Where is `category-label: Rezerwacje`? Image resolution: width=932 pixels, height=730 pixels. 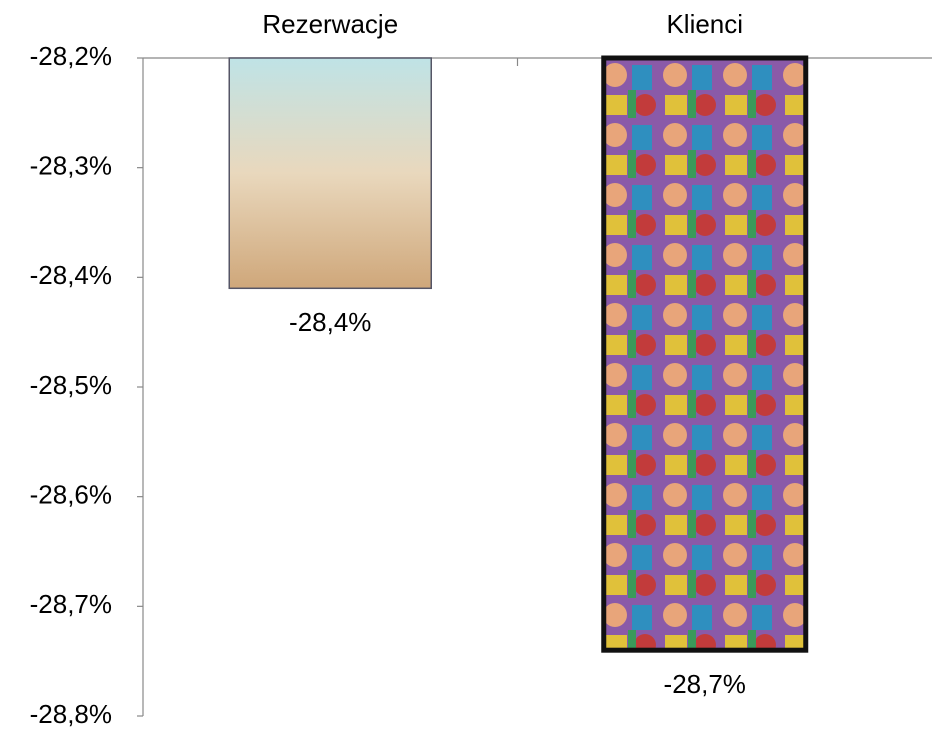 category-label: Rezerwacje is located at coordinates (330, 24).